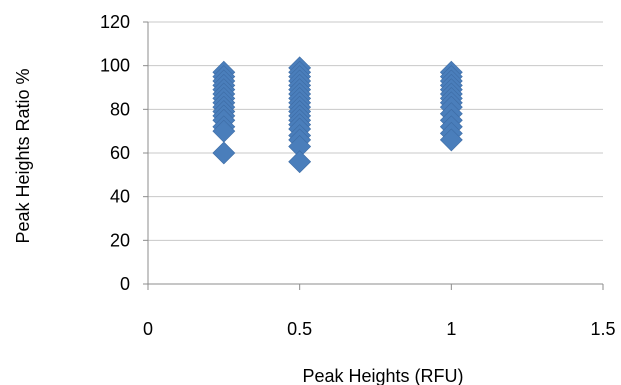  What do you see at coordinates (382, 375) in the screenshot?
I see `x-axis-title: Peak Heights (RFU)` at bounding box center [382, 375].